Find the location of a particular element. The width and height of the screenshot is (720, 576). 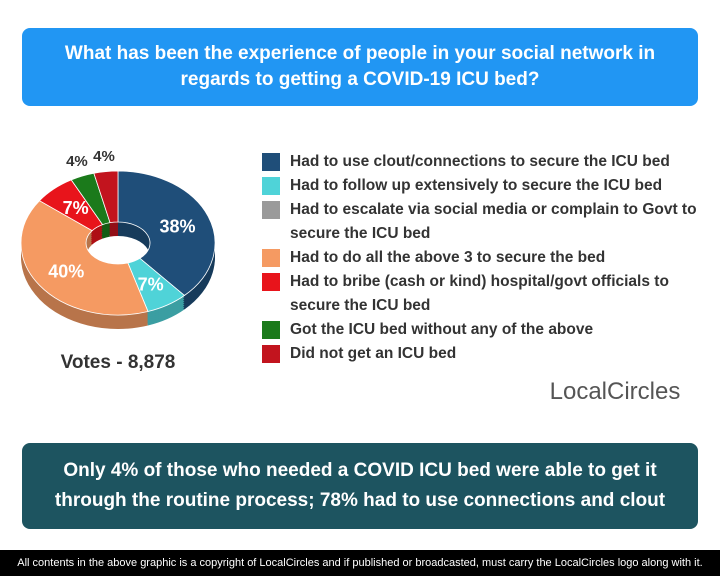

legend-label: Did not get an ICU bed is located at coordinates (373, 353).